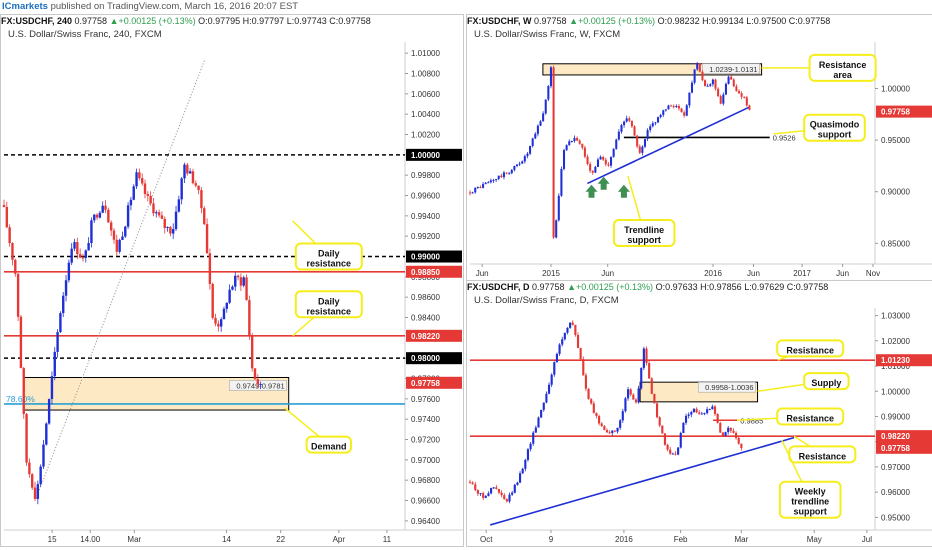 The width and height of the screenshot is (932, 550). I want to click on level-price-label: 1.00000, so click(425, 155).